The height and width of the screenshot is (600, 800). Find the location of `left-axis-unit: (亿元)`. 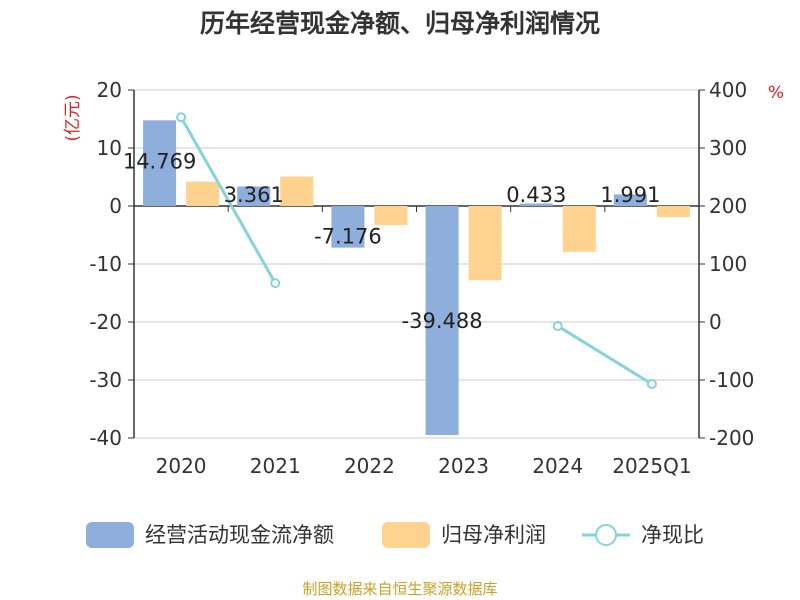

left-axis-unit: (亿元) is located at coordinates (73, 117).